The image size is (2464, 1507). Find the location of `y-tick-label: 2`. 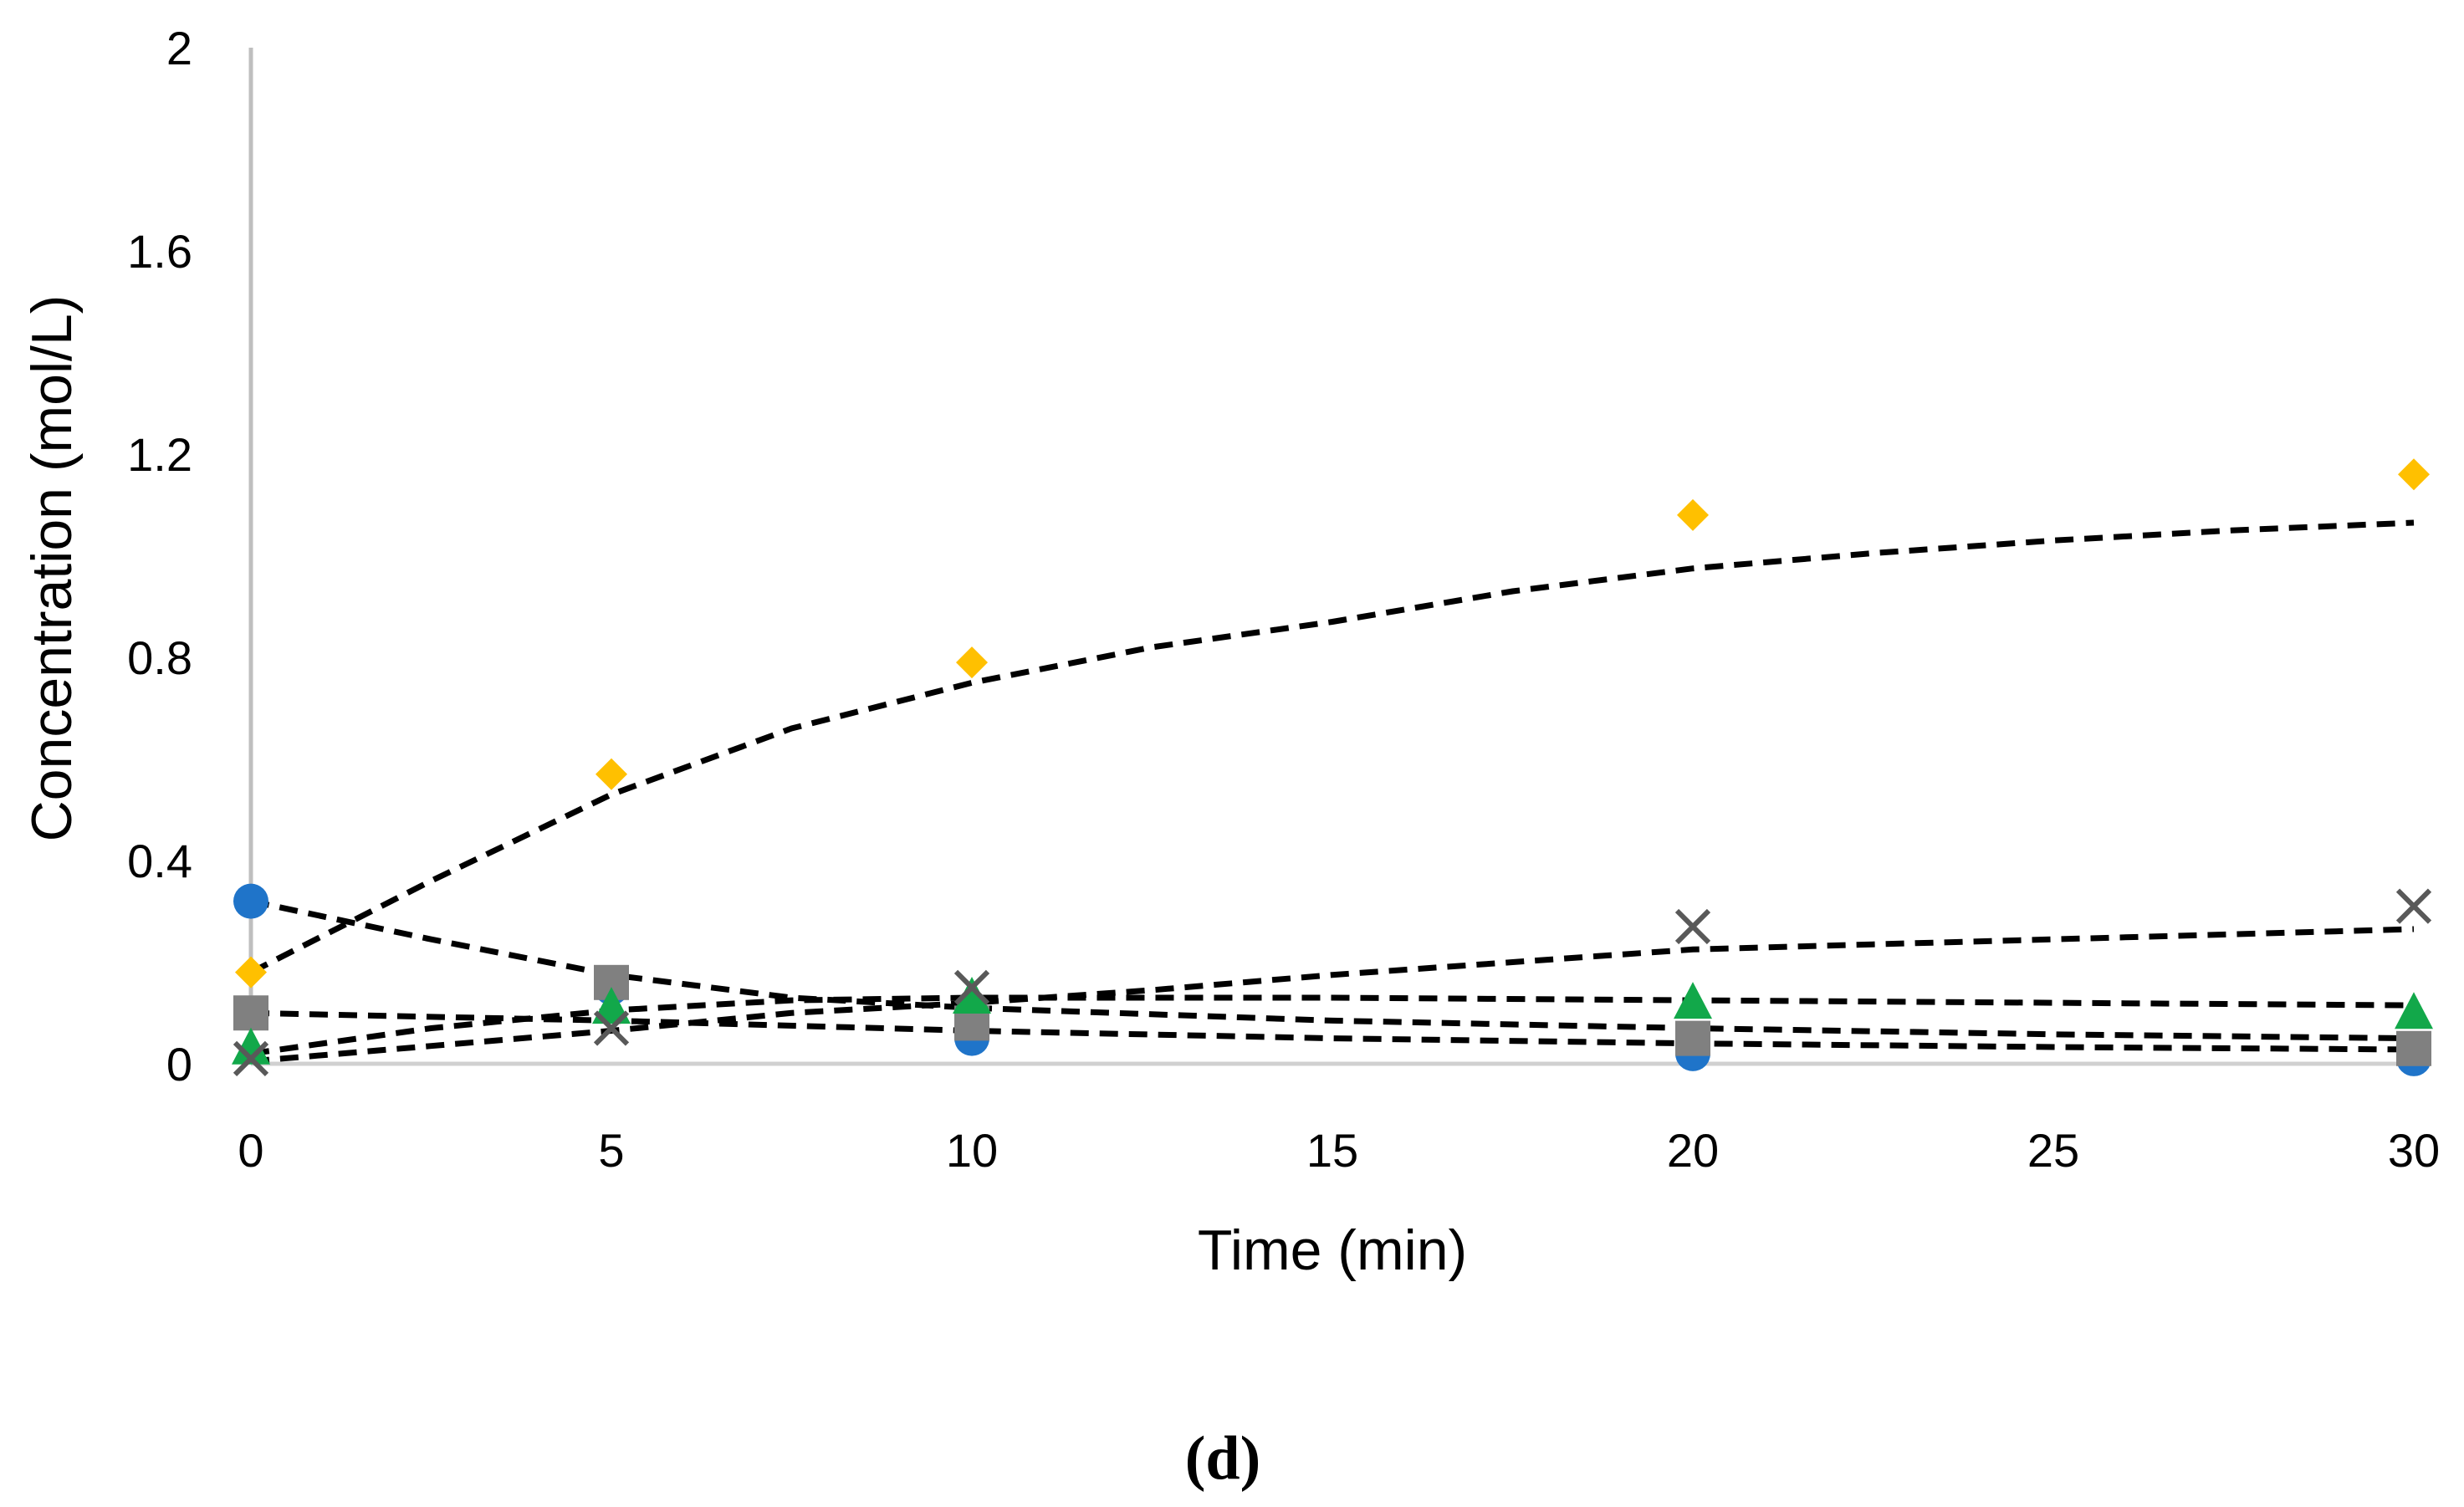

y-tick-label: 2 is located at coordinates (179, 48).